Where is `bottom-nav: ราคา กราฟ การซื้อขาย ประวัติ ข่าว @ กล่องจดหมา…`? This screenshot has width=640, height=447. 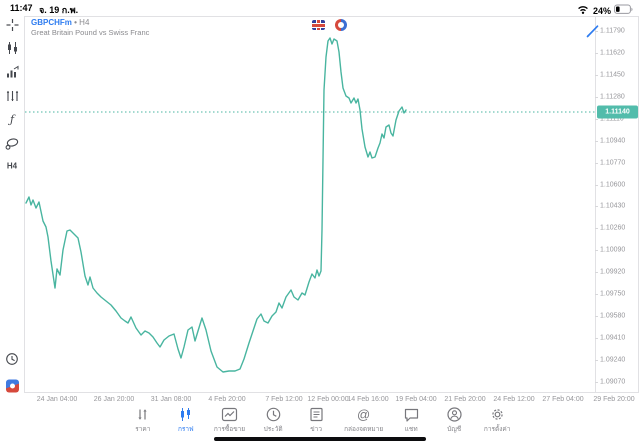 bottom-nav: ราคา กราฟ การซื้อขาย ประวัติ ข่าว @ กล่องจดหมา… is located at coordinates (320, 420).